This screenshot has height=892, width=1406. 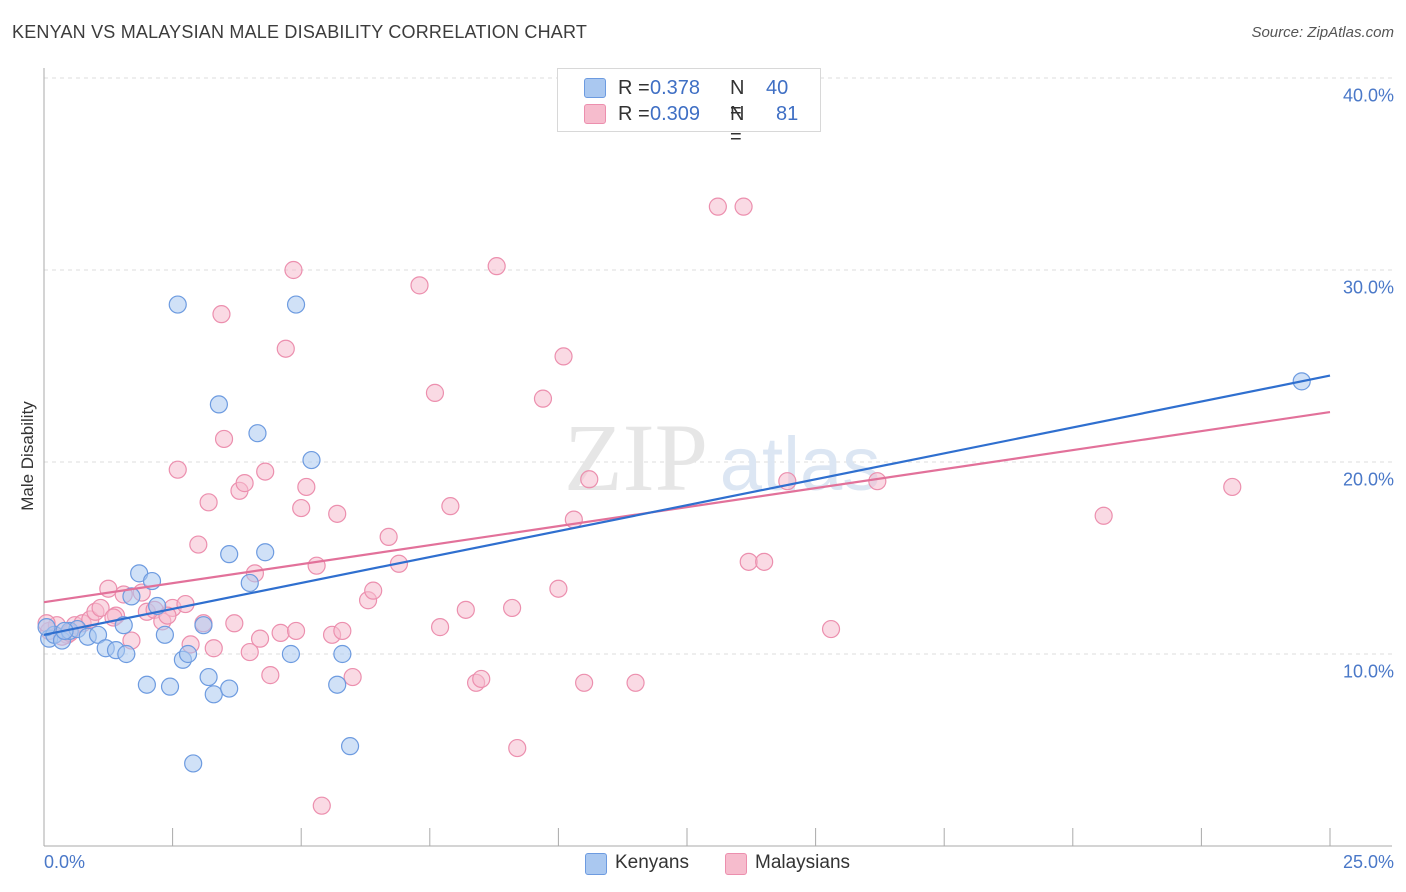 I want to click on watermark: ZIP atlas, so click(x=722, y=457).